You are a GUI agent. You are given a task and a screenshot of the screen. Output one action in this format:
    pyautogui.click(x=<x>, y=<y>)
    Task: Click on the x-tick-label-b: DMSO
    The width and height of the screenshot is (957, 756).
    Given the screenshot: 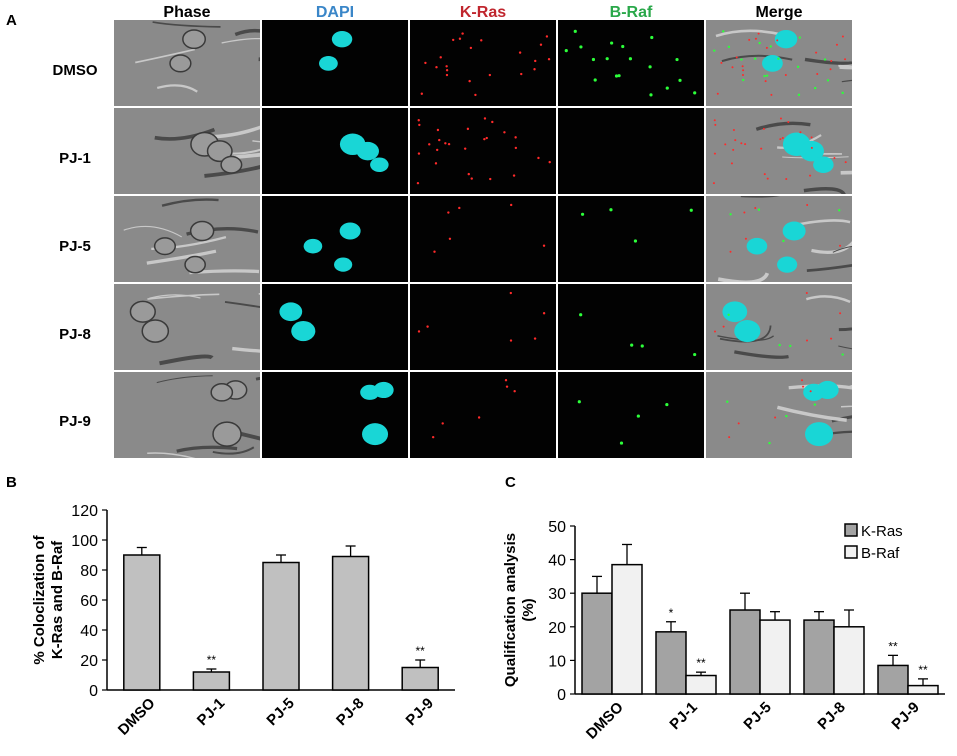 What is the action you would take?
    pyautogui.click(x=137, y=717)
    